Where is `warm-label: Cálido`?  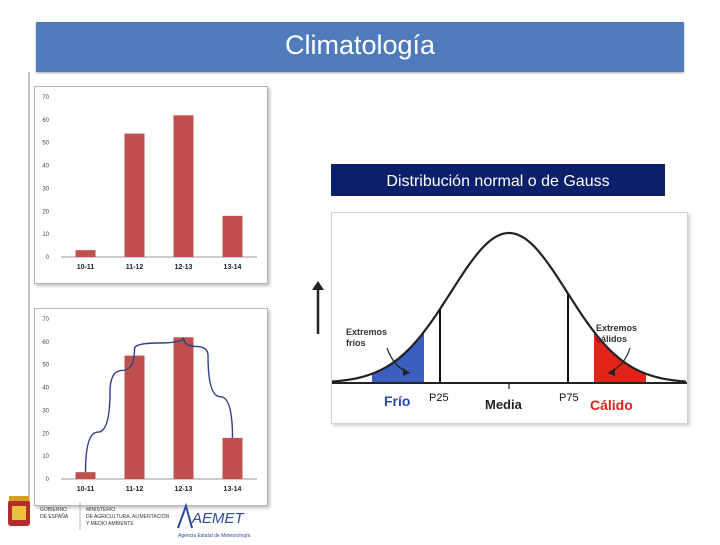 warm-label: Cálido is located at coordinates (611, 405).